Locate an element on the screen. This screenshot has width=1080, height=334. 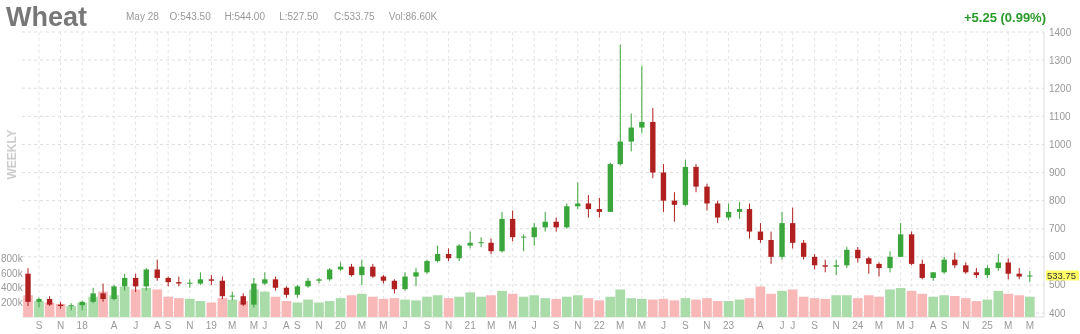
y-tick-label: 1100 is located at coordinates (1060, 116).